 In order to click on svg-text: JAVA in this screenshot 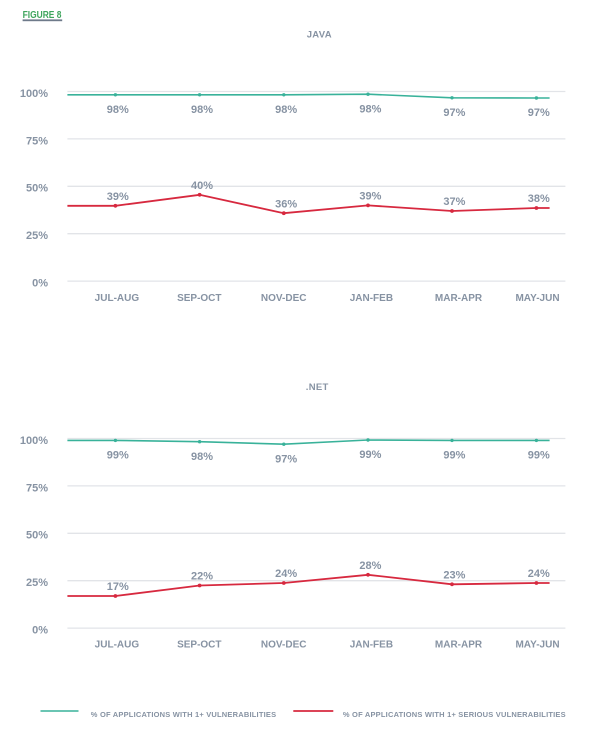, I will do `click(319, 35)`.